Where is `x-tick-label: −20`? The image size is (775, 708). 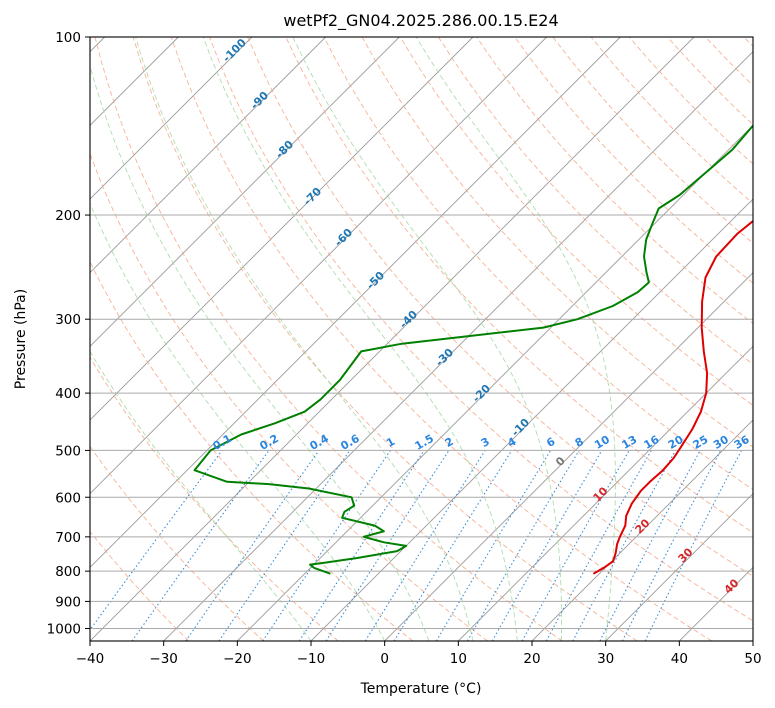 x-tick-label: −20 is located at coordinates (237, 659).